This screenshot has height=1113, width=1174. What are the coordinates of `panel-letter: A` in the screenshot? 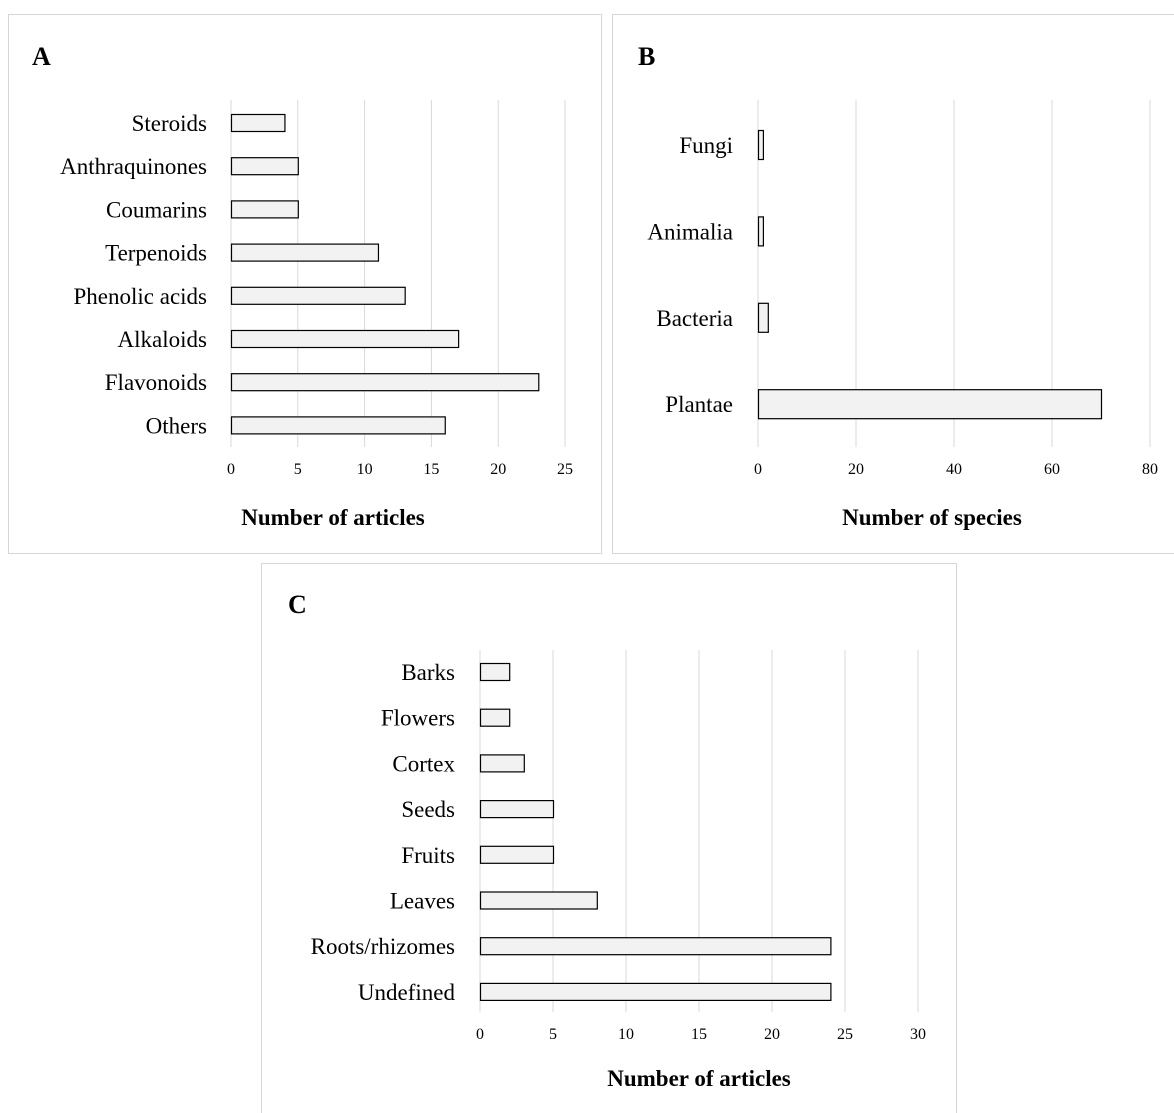 It's located at (41, 56).